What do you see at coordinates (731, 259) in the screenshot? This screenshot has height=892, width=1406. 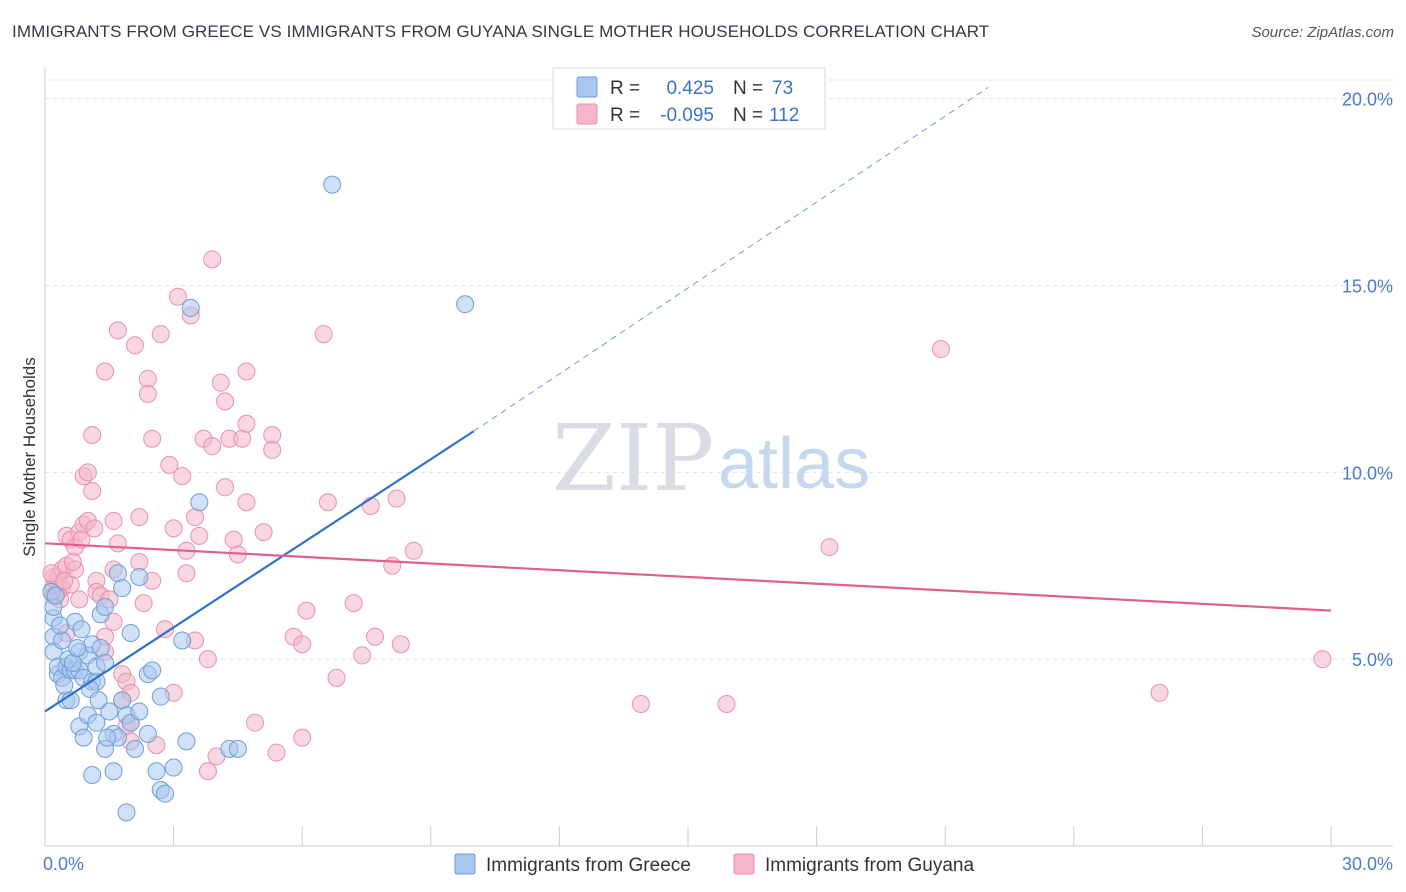 I see `trend-line-greece-extension` at bounding box center [731, 259].